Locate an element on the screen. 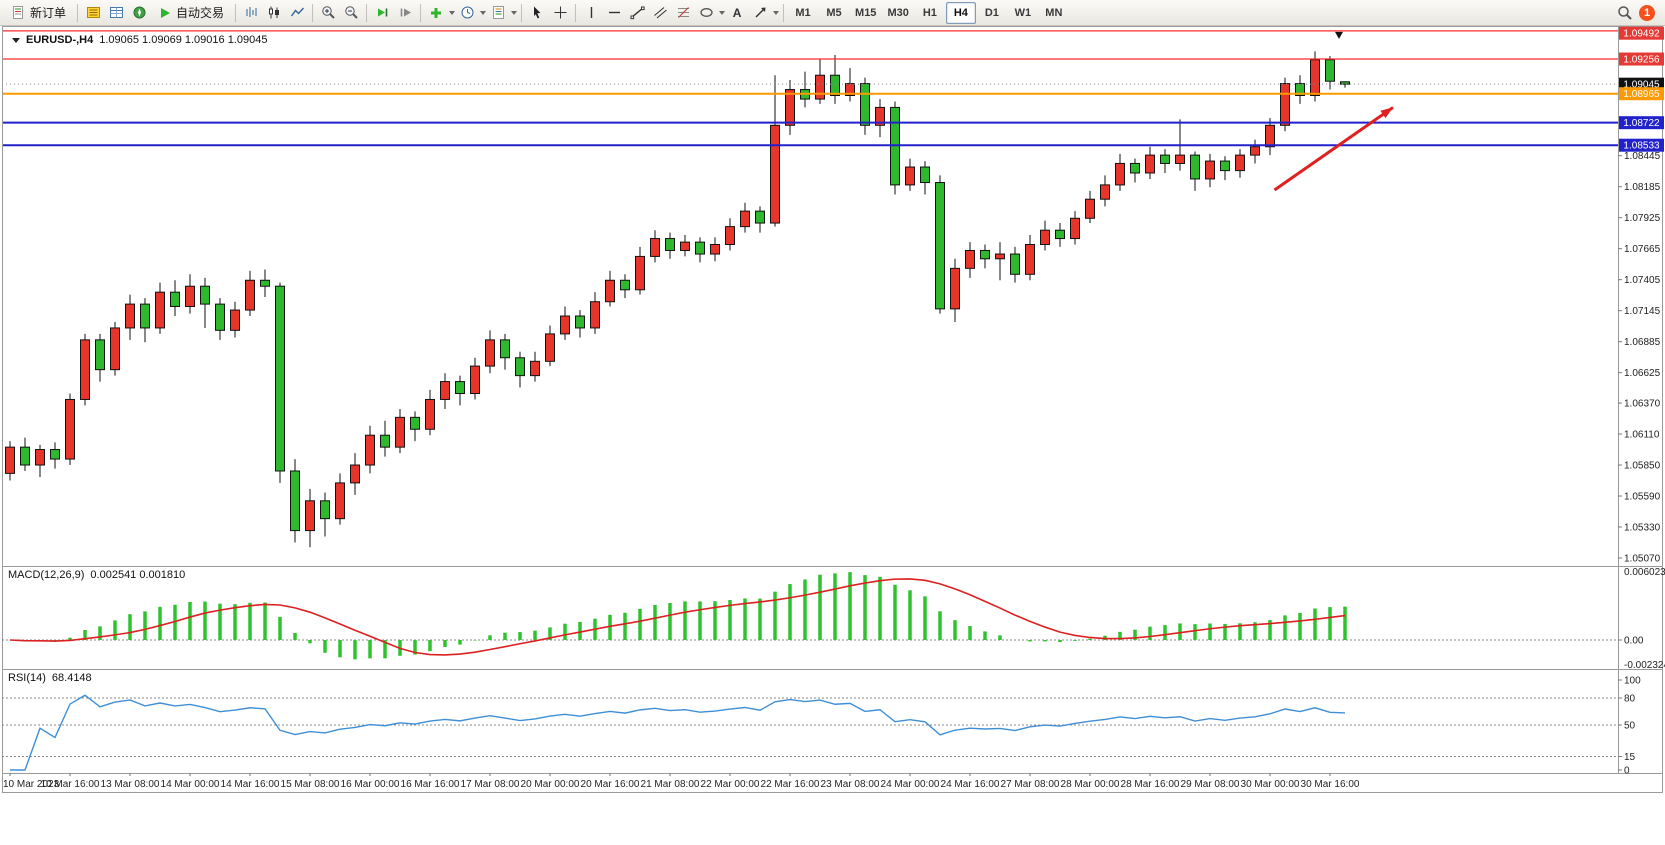 The height and width of the screenshot is (845, 1665). svg-text: 20 Mar 00:00 is located at coordinates (550, 784).